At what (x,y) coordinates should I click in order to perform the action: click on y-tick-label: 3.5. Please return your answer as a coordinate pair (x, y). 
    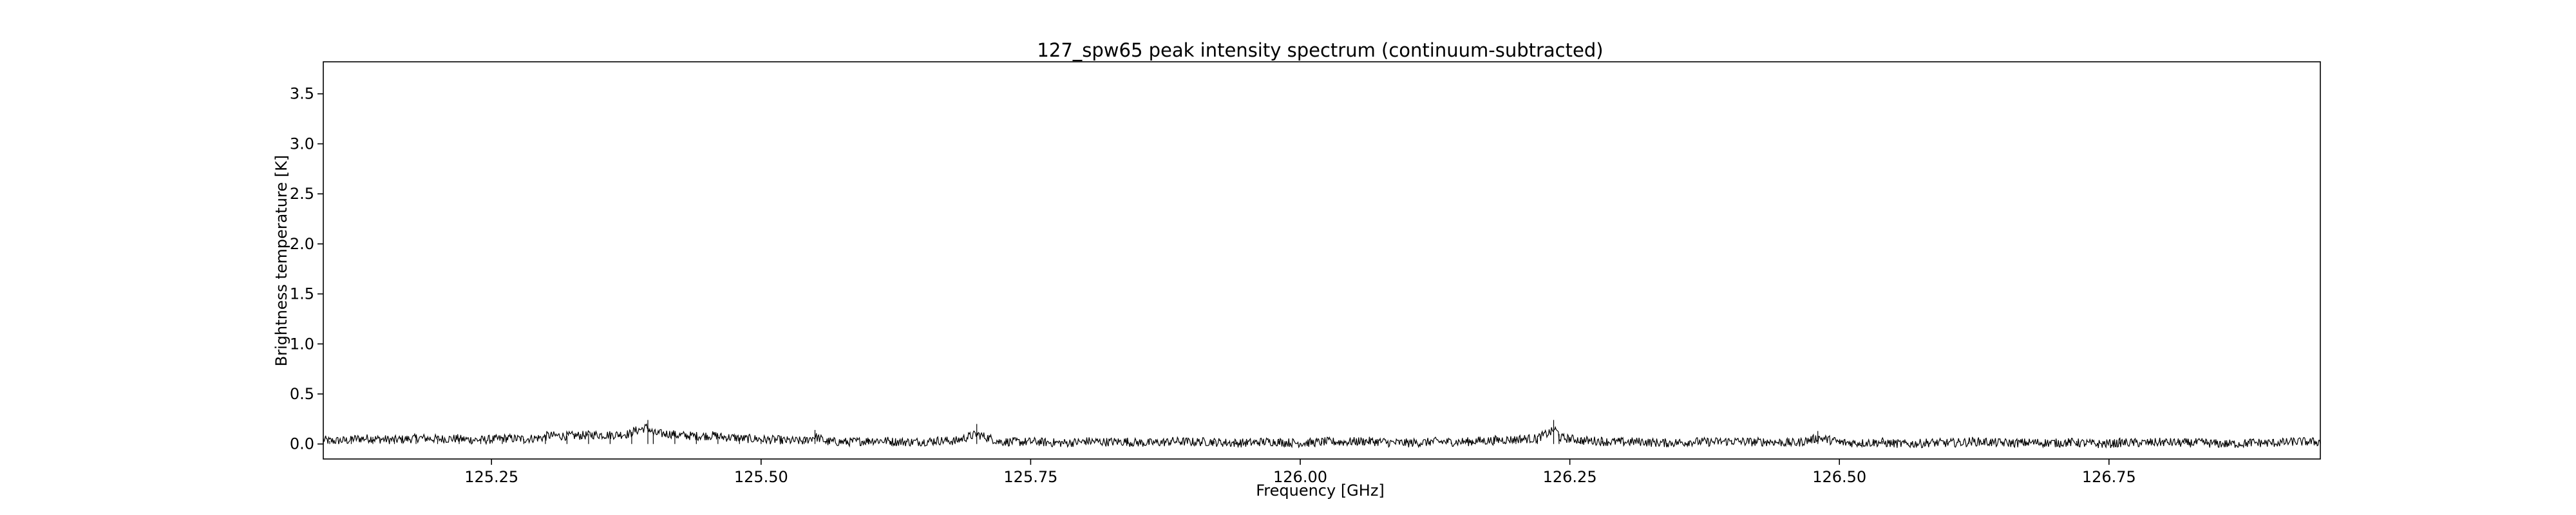
    Looking at the image, I should click on (302, 94).